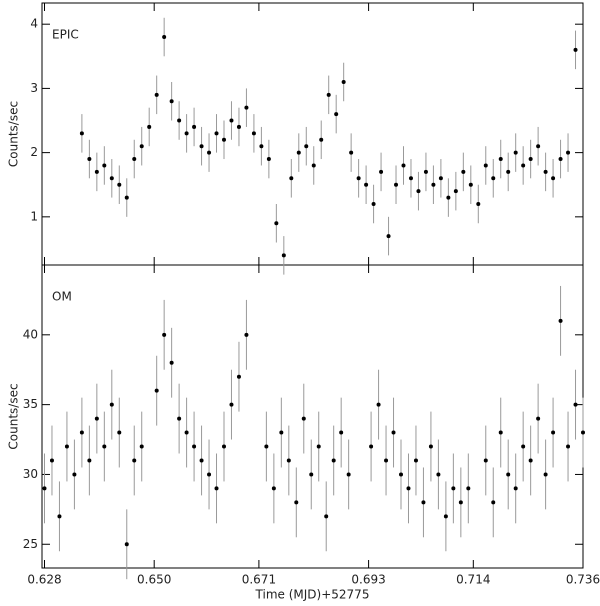 This screenshot has height=606, width=600. I want to click on panel-label: EPIC, so click(65, 35).